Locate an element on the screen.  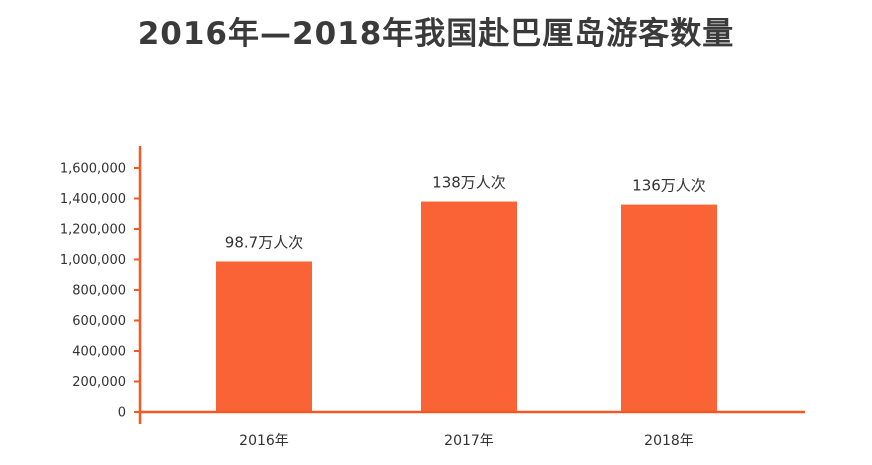
y-tick-label: 1,000,000 is located at coordinates (93, 260).